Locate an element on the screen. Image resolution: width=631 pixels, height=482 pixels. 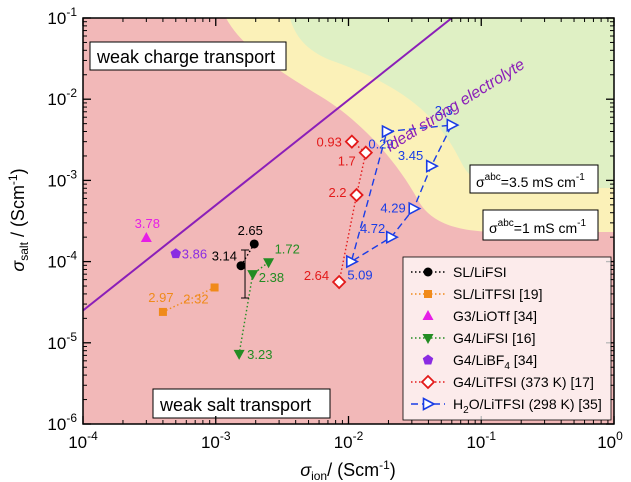
series-6-label-1: 2.3 is located at coordinates (444, 110).